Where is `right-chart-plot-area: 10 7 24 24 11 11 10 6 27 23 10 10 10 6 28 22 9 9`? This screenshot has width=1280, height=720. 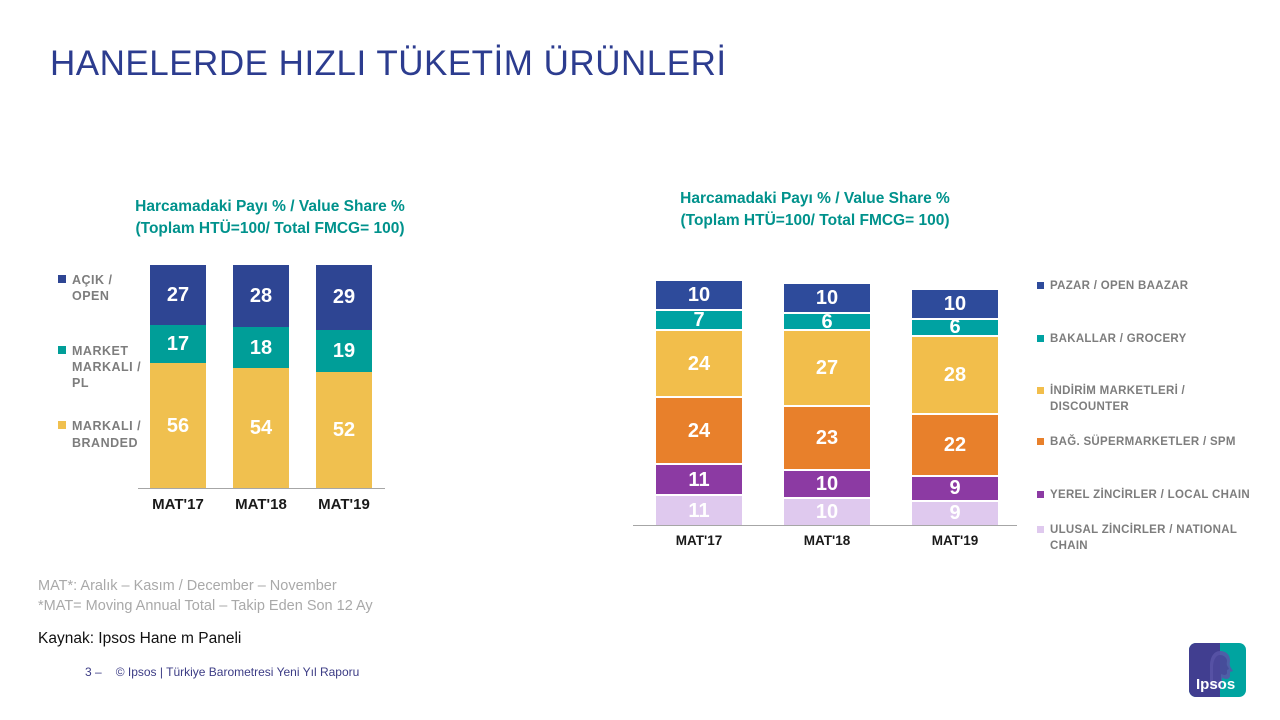 right-chart-plot-area: 10 7 24 24 11 11 10 6 27 23 10 10 10 6 28 22 9 9 is located at coordinates (825, 403).